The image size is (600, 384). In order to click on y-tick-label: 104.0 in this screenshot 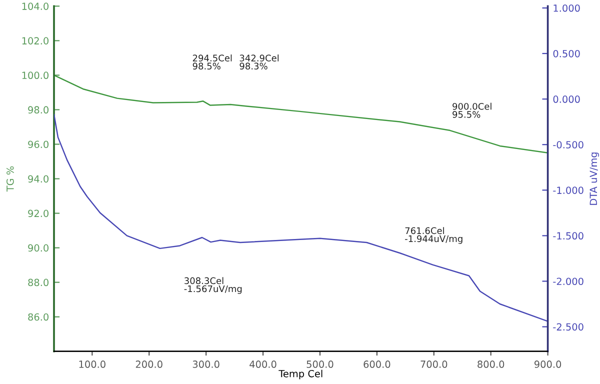, I will do `click(35, 6)`.